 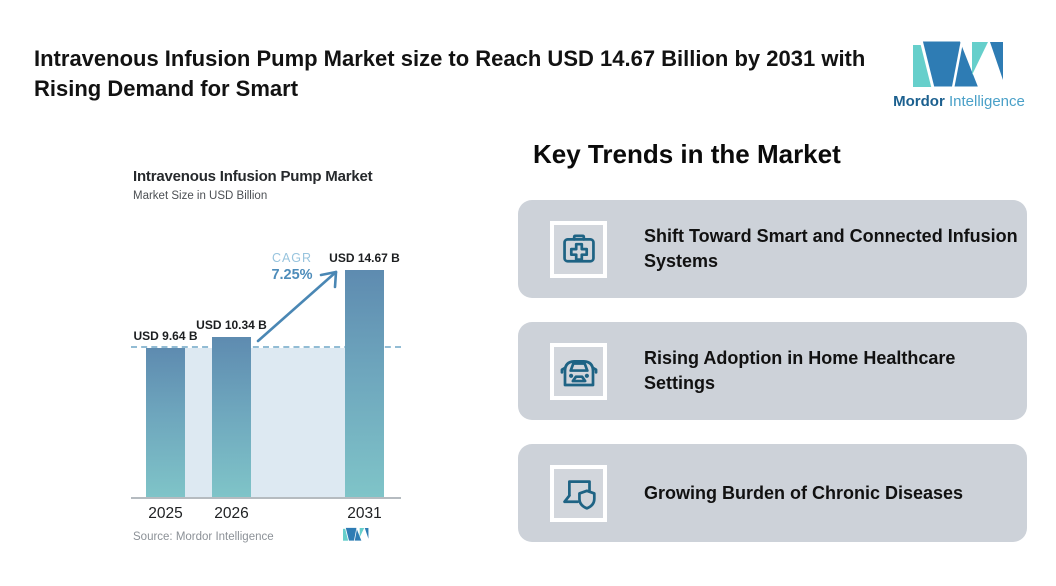 What do you see at coordinates (165, 513) in the screenshot?
I see `x-axis-tick-2025: 2025` at bounding box center [165, 513].